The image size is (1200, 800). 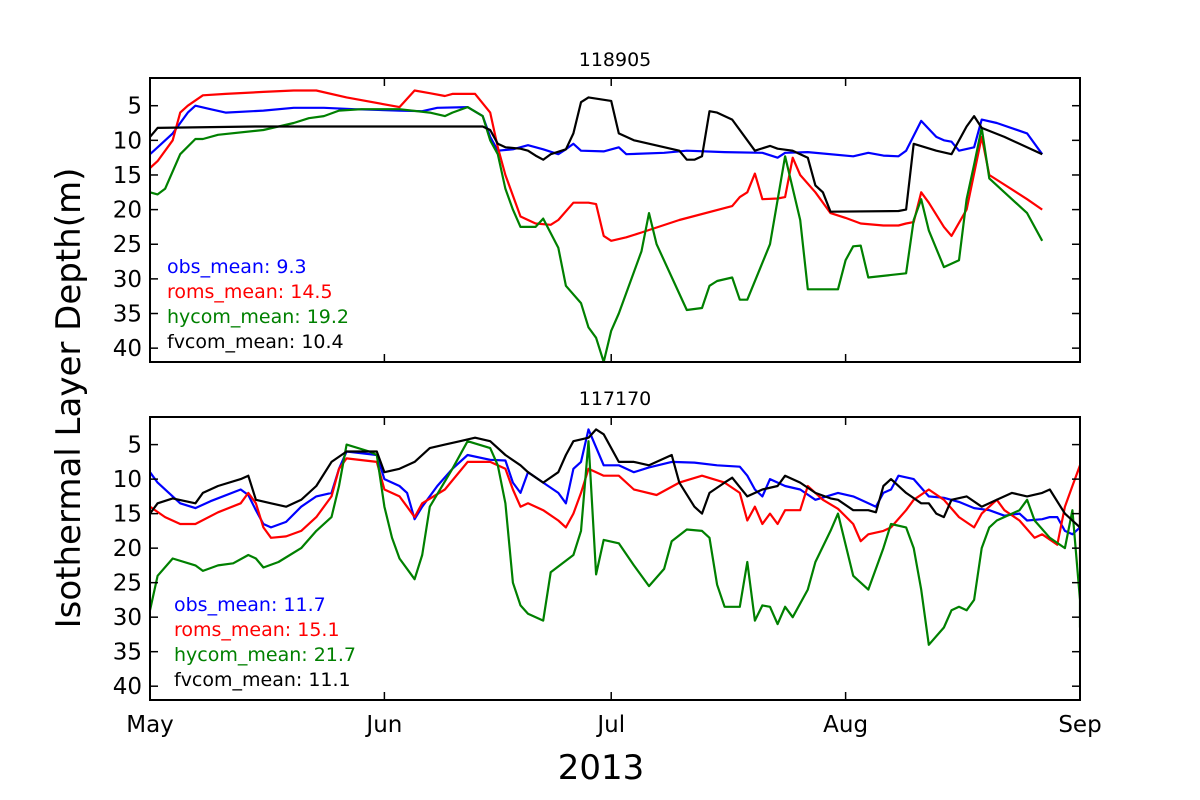 I want to click on panel-title: 118905, so click(x=615, y=60).